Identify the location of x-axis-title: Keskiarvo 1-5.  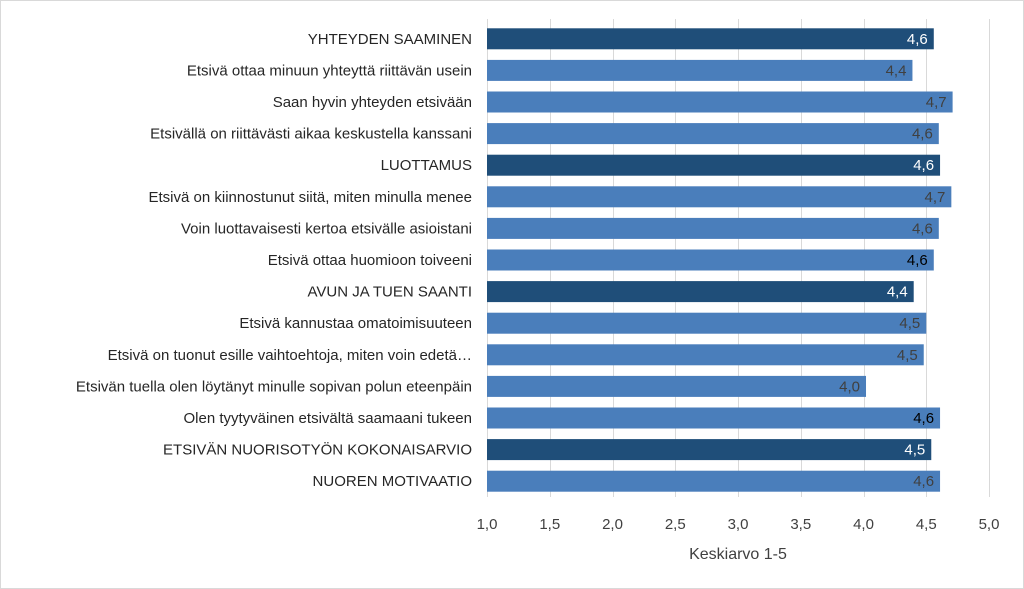
(738, 554).